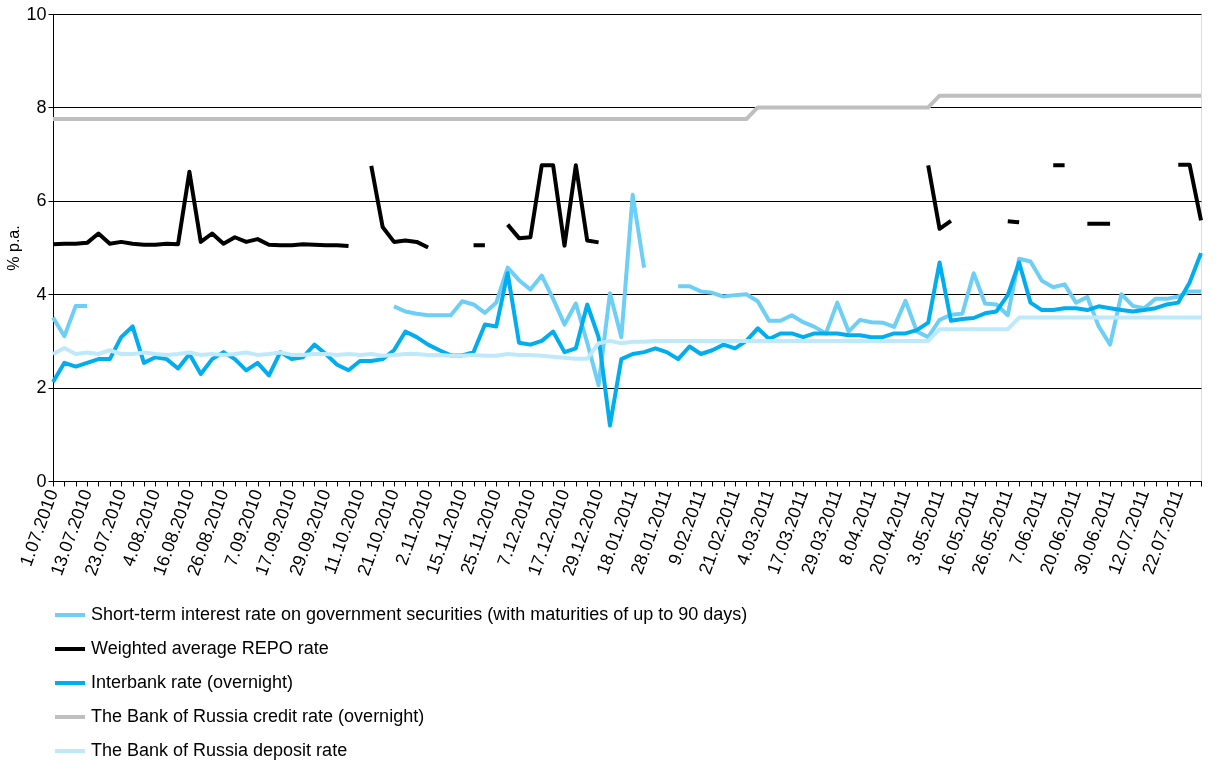 The image size is (1221, 771). Describe the element at coordinates (41, 200) in the screenshot. I see `y-tick-label: 6` at that location.